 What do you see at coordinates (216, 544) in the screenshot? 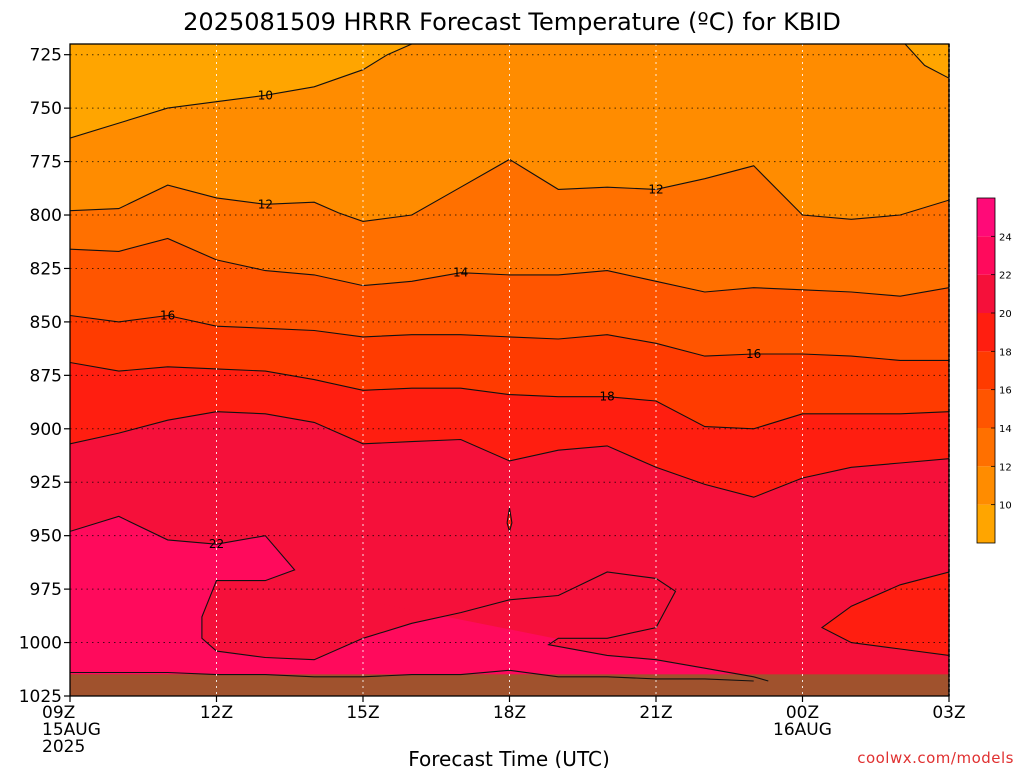
I see `contour-label: 22` at bounding box center [216, 544].